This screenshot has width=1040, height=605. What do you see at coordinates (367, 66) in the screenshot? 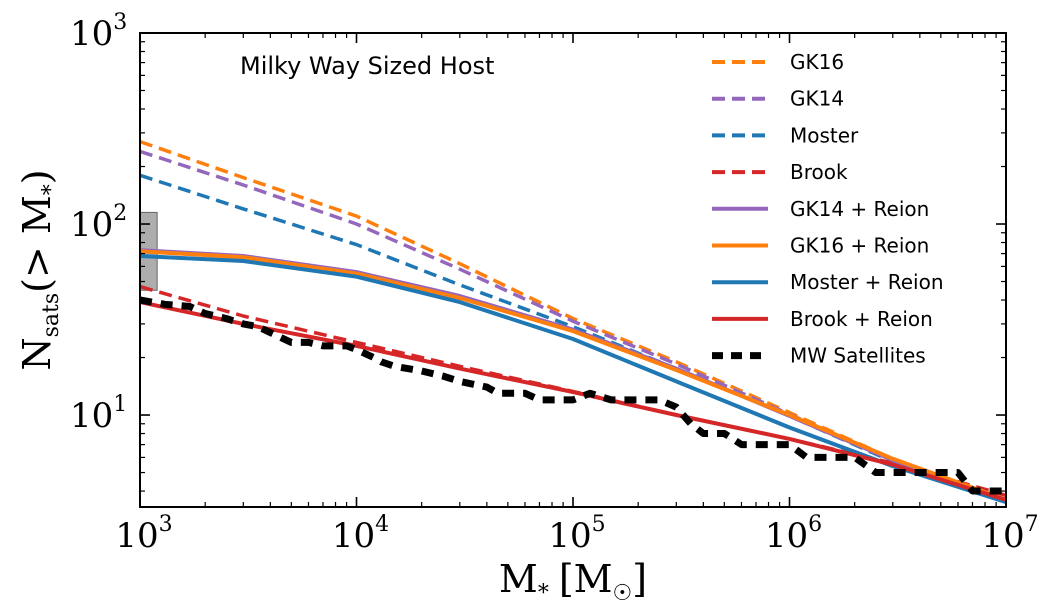
I see `chart-title: Milky Way Sized Host` at bounding box center [367, 66].